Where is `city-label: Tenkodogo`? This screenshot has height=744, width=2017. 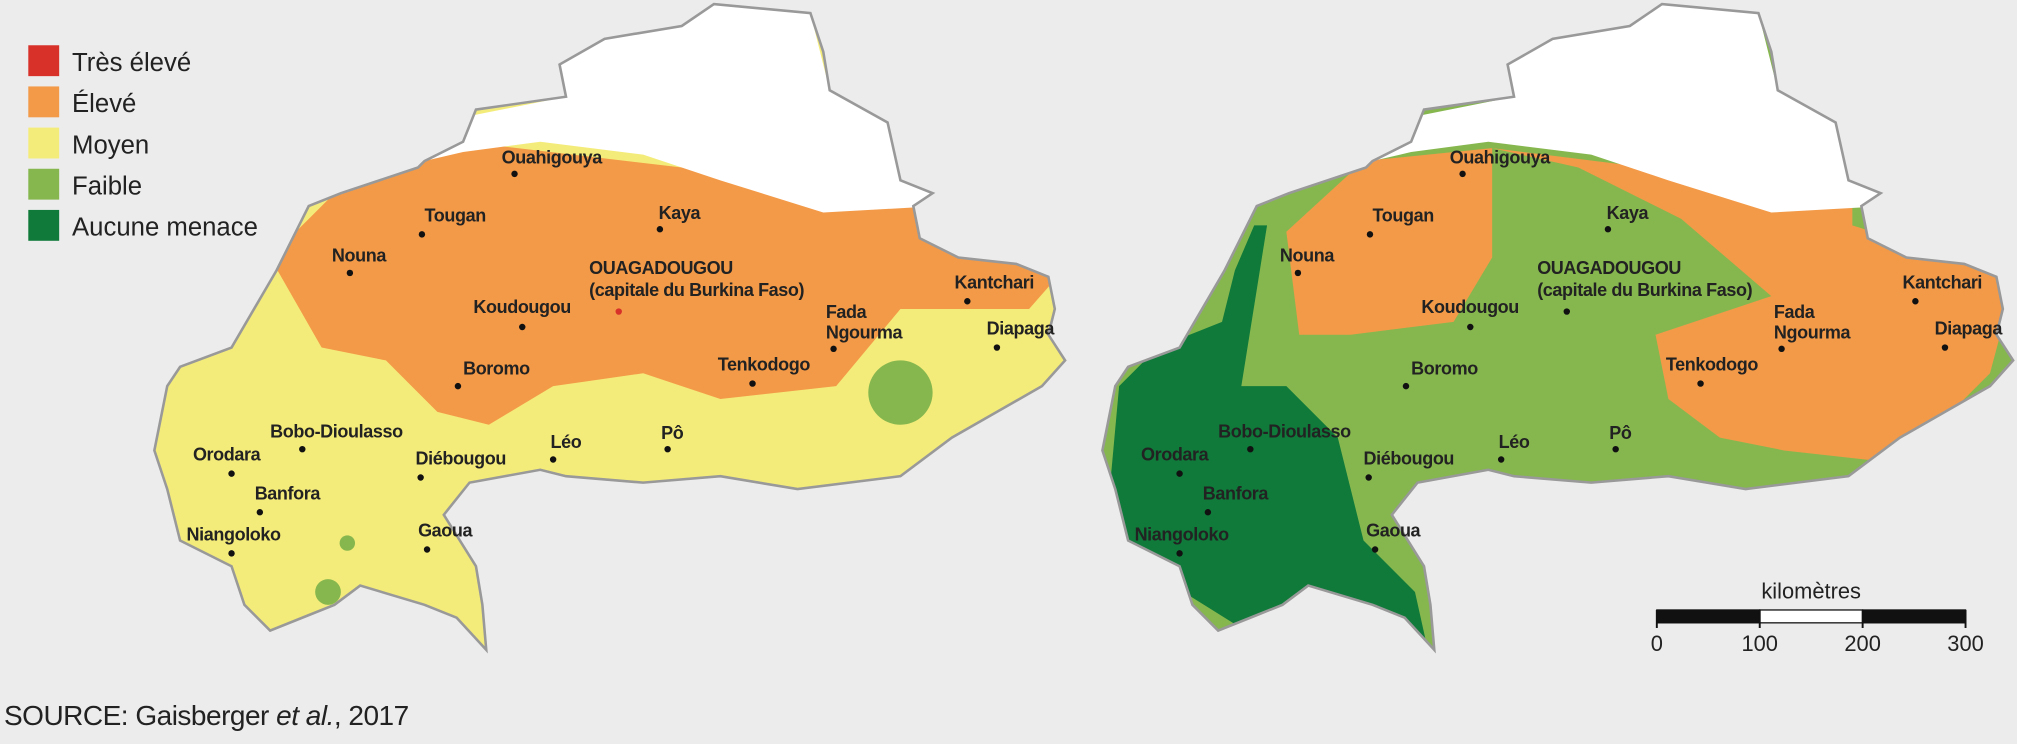 city-label: Tenkodogo is located at coordinates (1712, 365).